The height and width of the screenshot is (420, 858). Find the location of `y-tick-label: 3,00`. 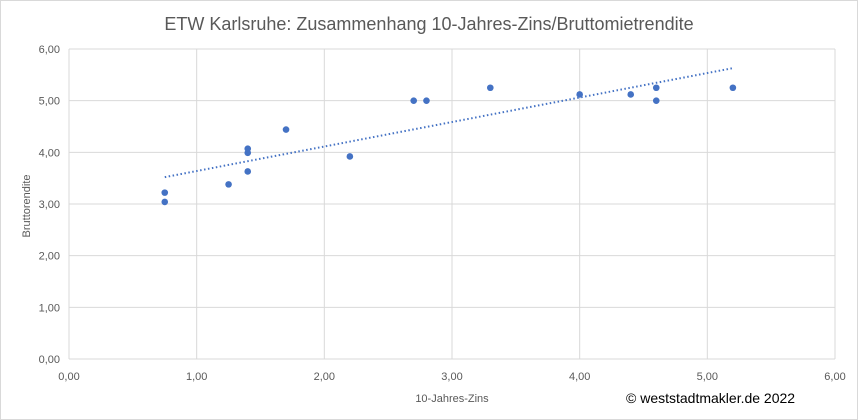

y-tick-label: 3,00 is located at coordinates (49, 205).